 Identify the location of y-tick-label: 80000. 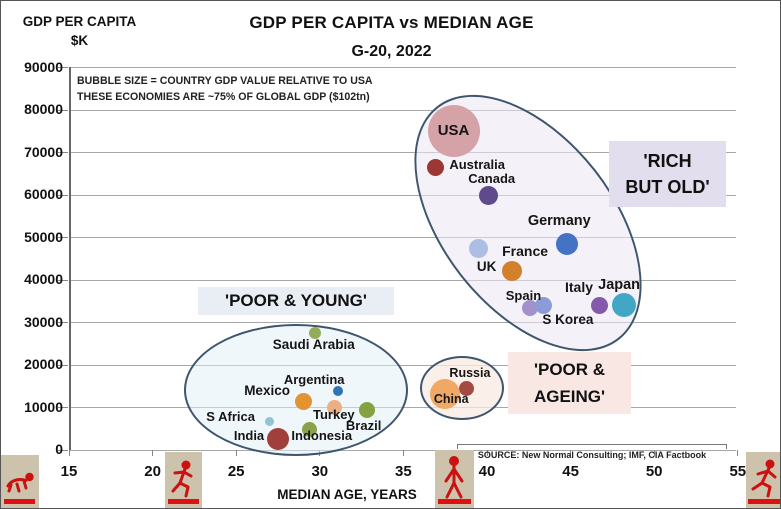
(43, 109).